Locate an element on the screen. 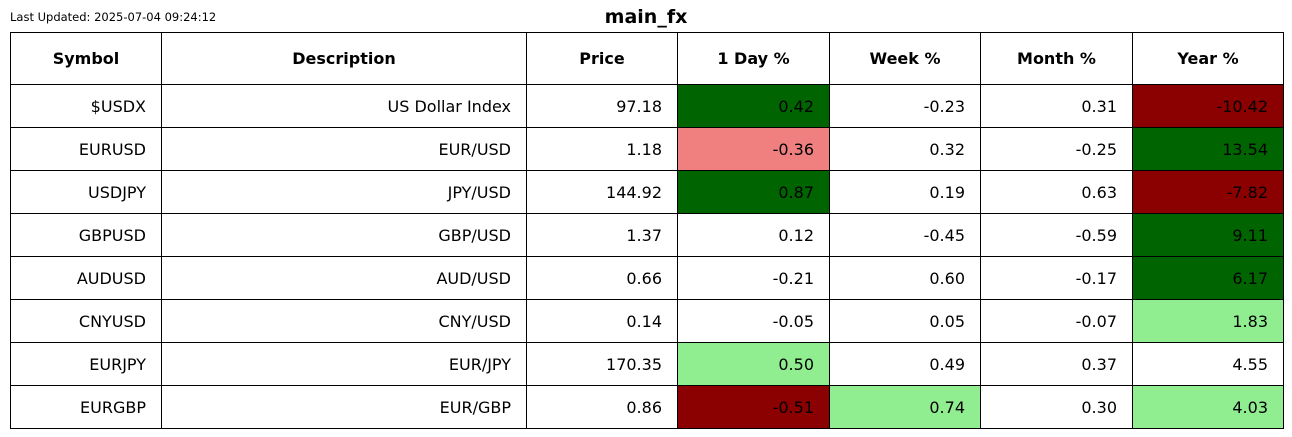  cell-symbol: CNYUSD is located at coordinates (86, 321).